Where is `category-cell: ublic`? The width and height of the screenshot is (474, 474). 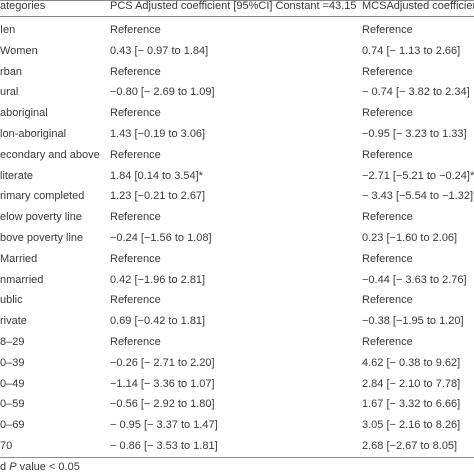 category-cell: ublic is located at coordinates (11, 300).